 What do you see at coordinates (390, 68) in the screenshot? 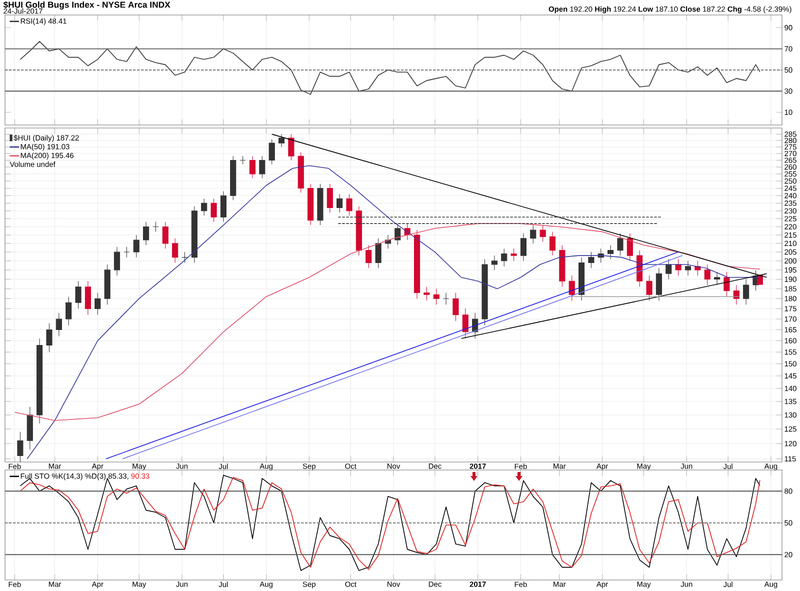
I see `line-series` at bounding box center [390, 68].